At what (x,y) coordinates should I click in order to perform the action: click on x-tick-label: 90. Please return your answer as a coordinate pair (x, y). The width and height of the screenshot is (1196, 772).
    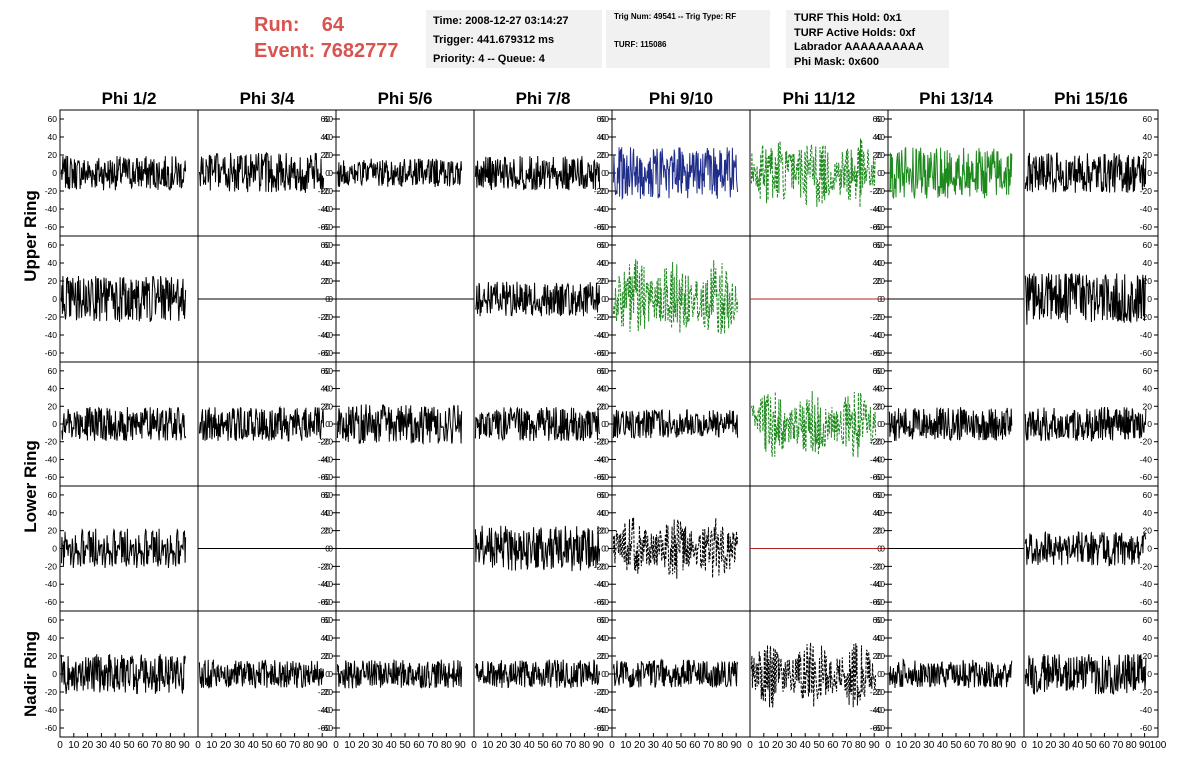
    Looking at the image, I should click on (737, 745).